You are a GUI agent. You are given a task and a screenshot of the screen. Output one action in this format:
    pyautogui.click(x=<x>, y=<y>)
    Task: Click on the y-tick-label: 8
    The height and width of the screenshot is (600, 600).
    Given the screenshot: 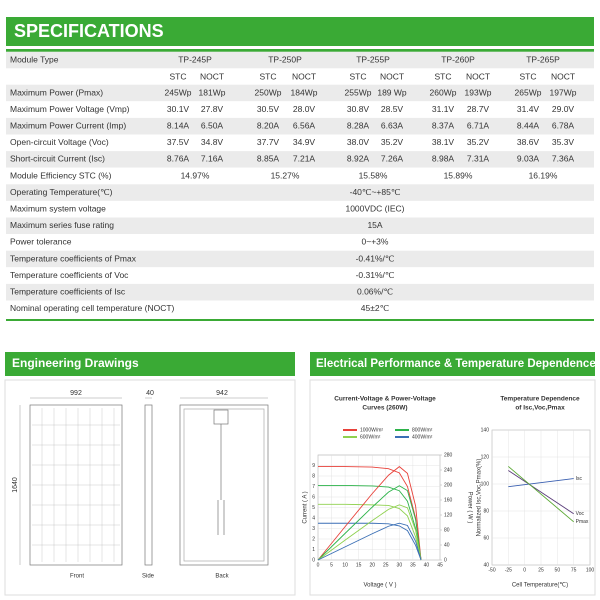 What is the action you would take?
    pyautogui.click(x=313, y=476)
    